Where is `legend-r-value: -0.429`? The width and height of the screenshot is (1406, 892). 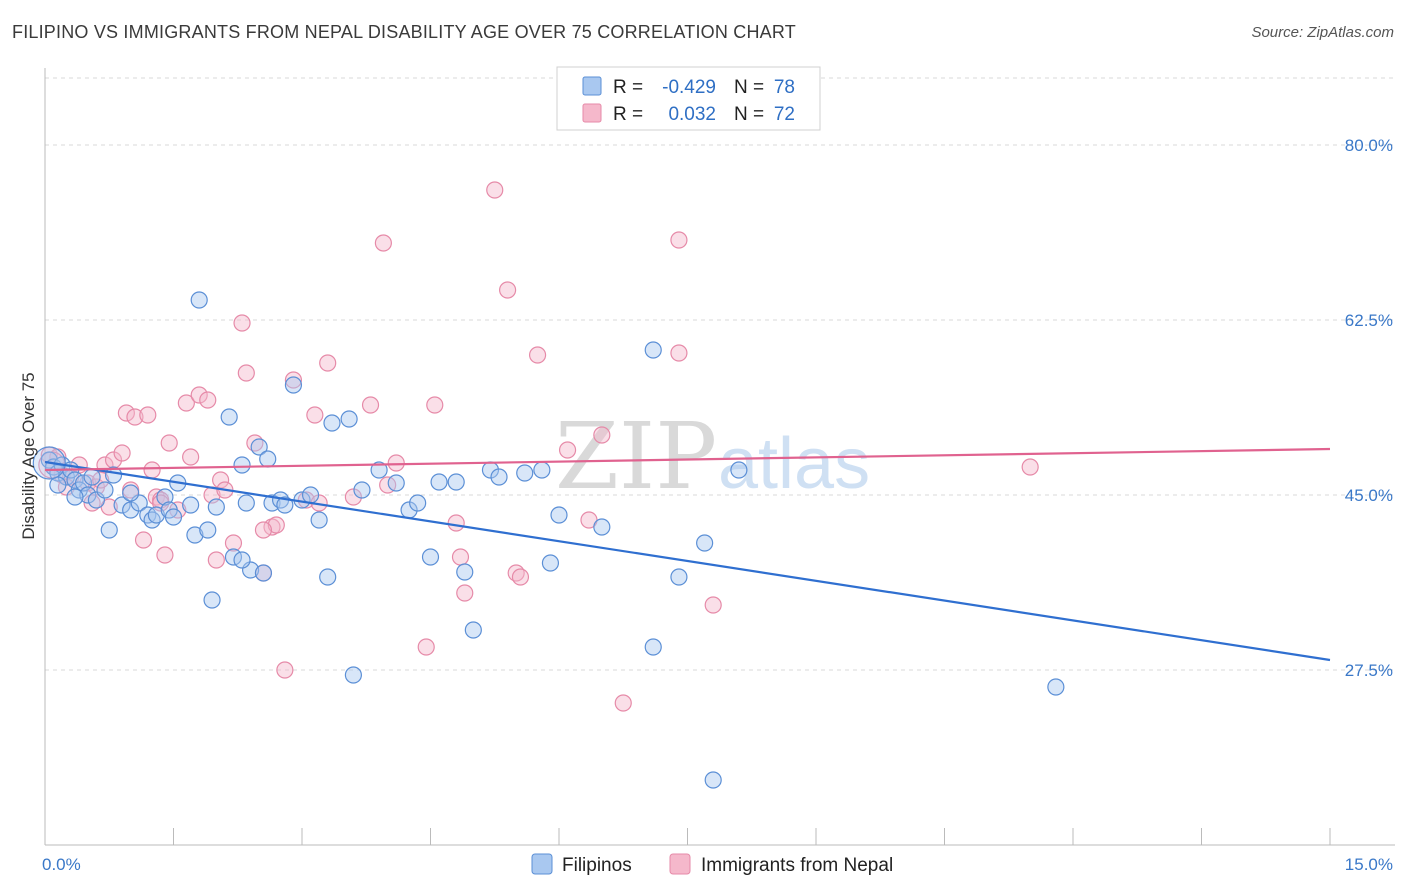 legend-r-value: -0.429 is located at coordinates (689, 87).